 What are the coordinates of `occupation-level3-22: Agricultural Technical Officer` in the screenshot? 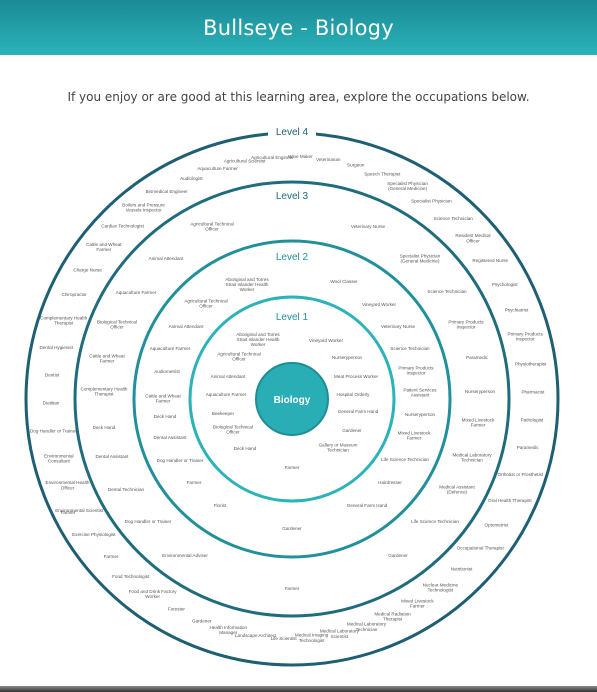 It's located at (211, 226).